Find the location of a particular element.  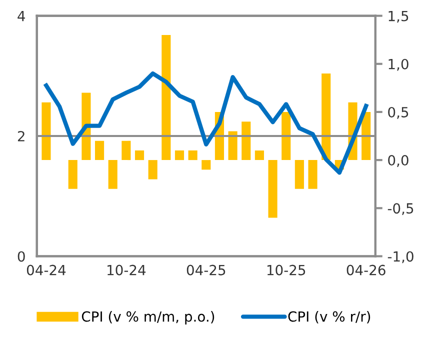

x-tick-label: 10-25 is located at coordinates (286, 270).